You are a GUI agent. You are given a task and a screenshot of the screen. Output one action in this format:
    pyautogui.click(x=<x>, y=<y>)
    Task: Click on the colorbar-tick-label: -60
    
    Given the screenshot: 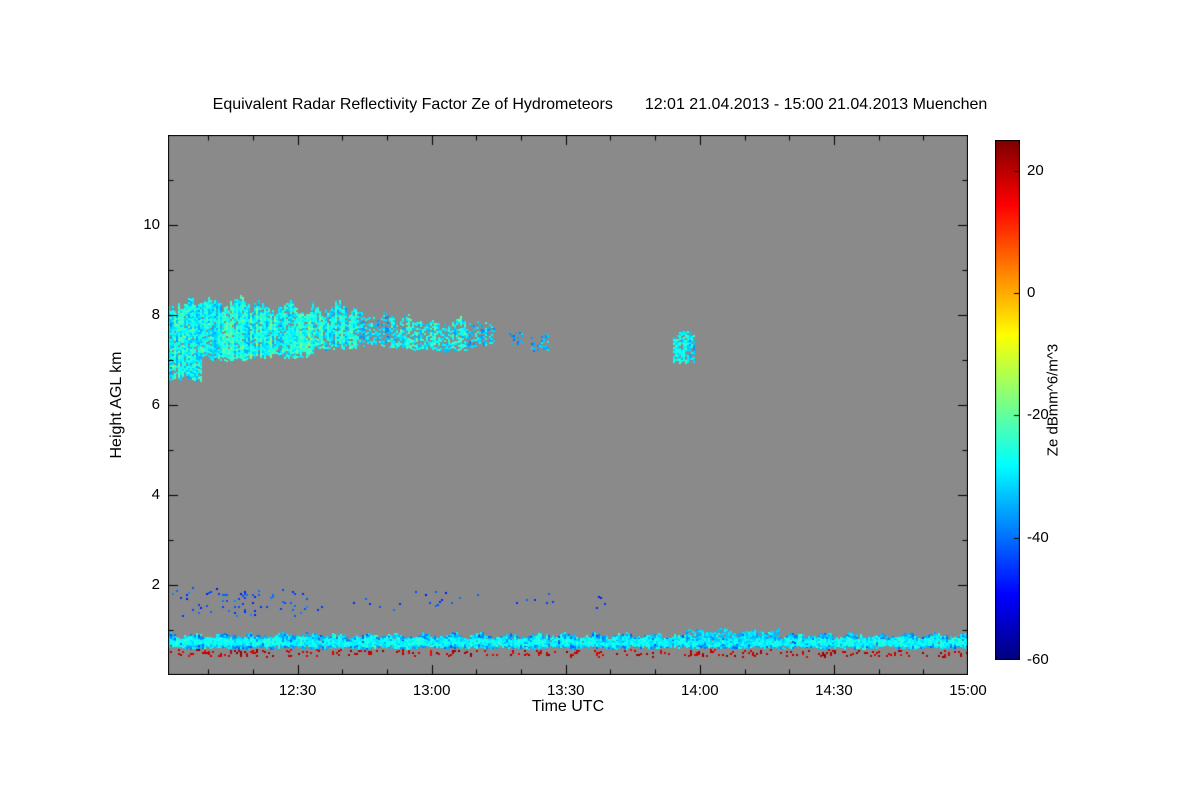 What is the action you would take?
    pyautogui.click(x=1038, y=659)
    